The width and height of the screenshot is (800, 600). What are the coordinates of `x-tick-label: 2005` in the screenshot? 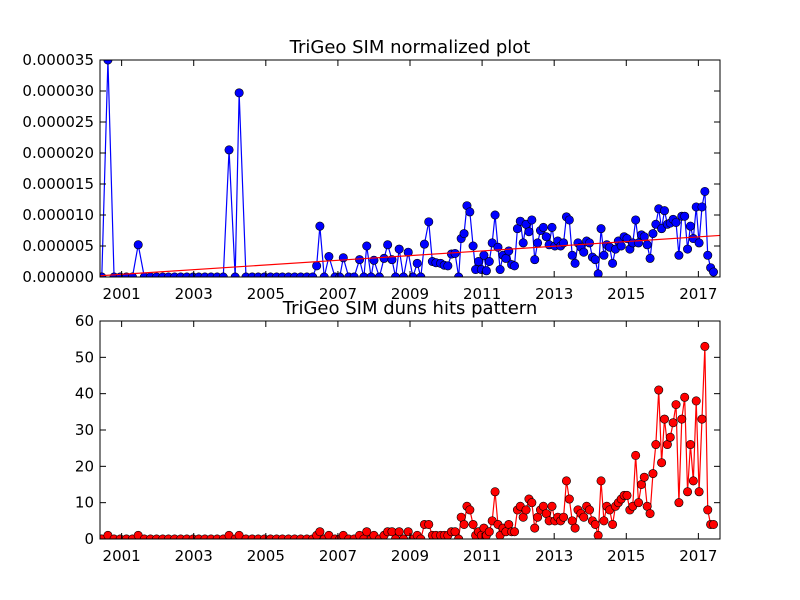 It's located at (266, 294).